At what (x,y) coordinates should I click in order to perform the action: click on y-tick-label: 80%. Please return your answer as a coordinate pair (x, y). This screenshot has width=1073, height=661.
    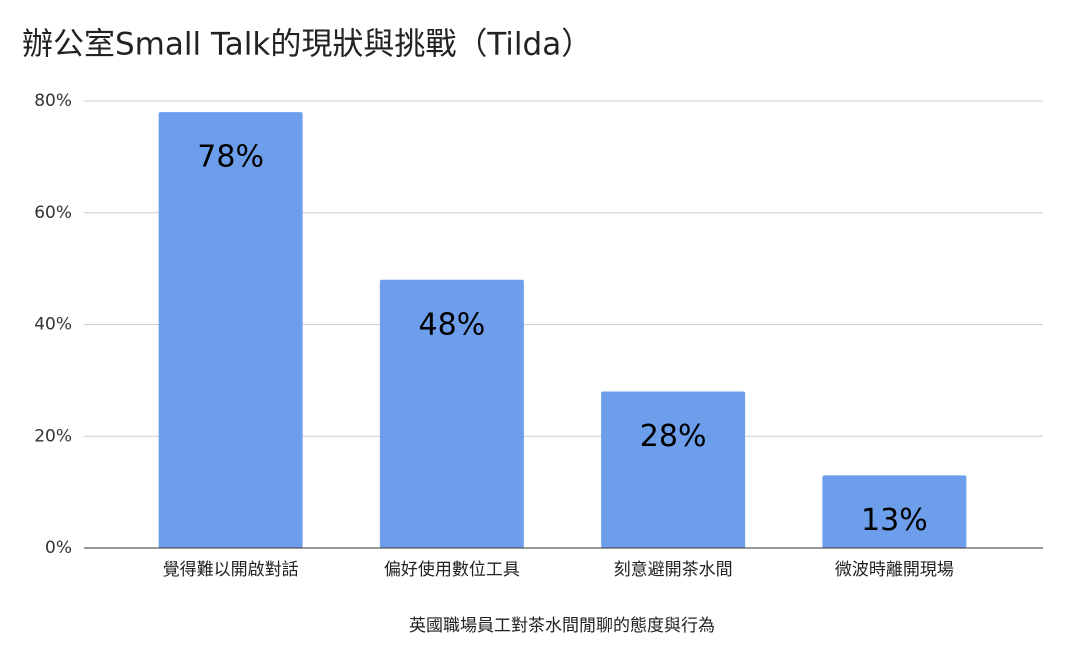
    Looking at the image, I should click on (53, 101).